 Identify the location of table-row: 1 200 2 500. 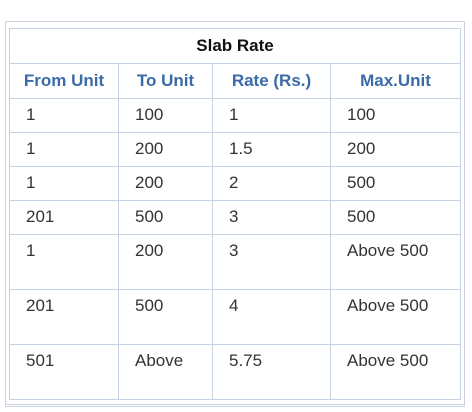
(235, 183).